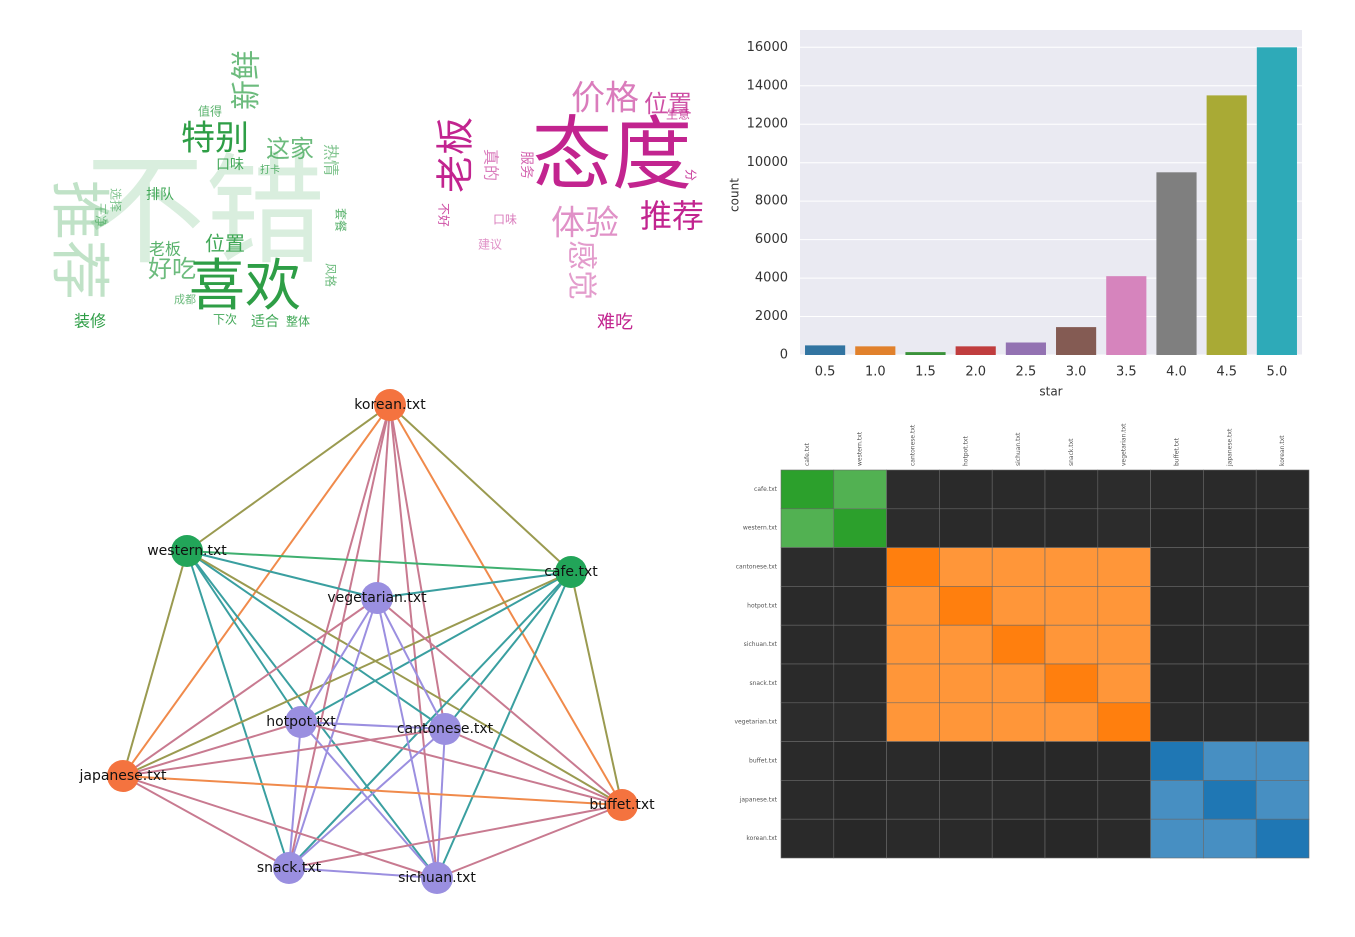 This screenshot has width=1355, height=937. I want to click on row-label: cafe.txt, so click(766, 489).